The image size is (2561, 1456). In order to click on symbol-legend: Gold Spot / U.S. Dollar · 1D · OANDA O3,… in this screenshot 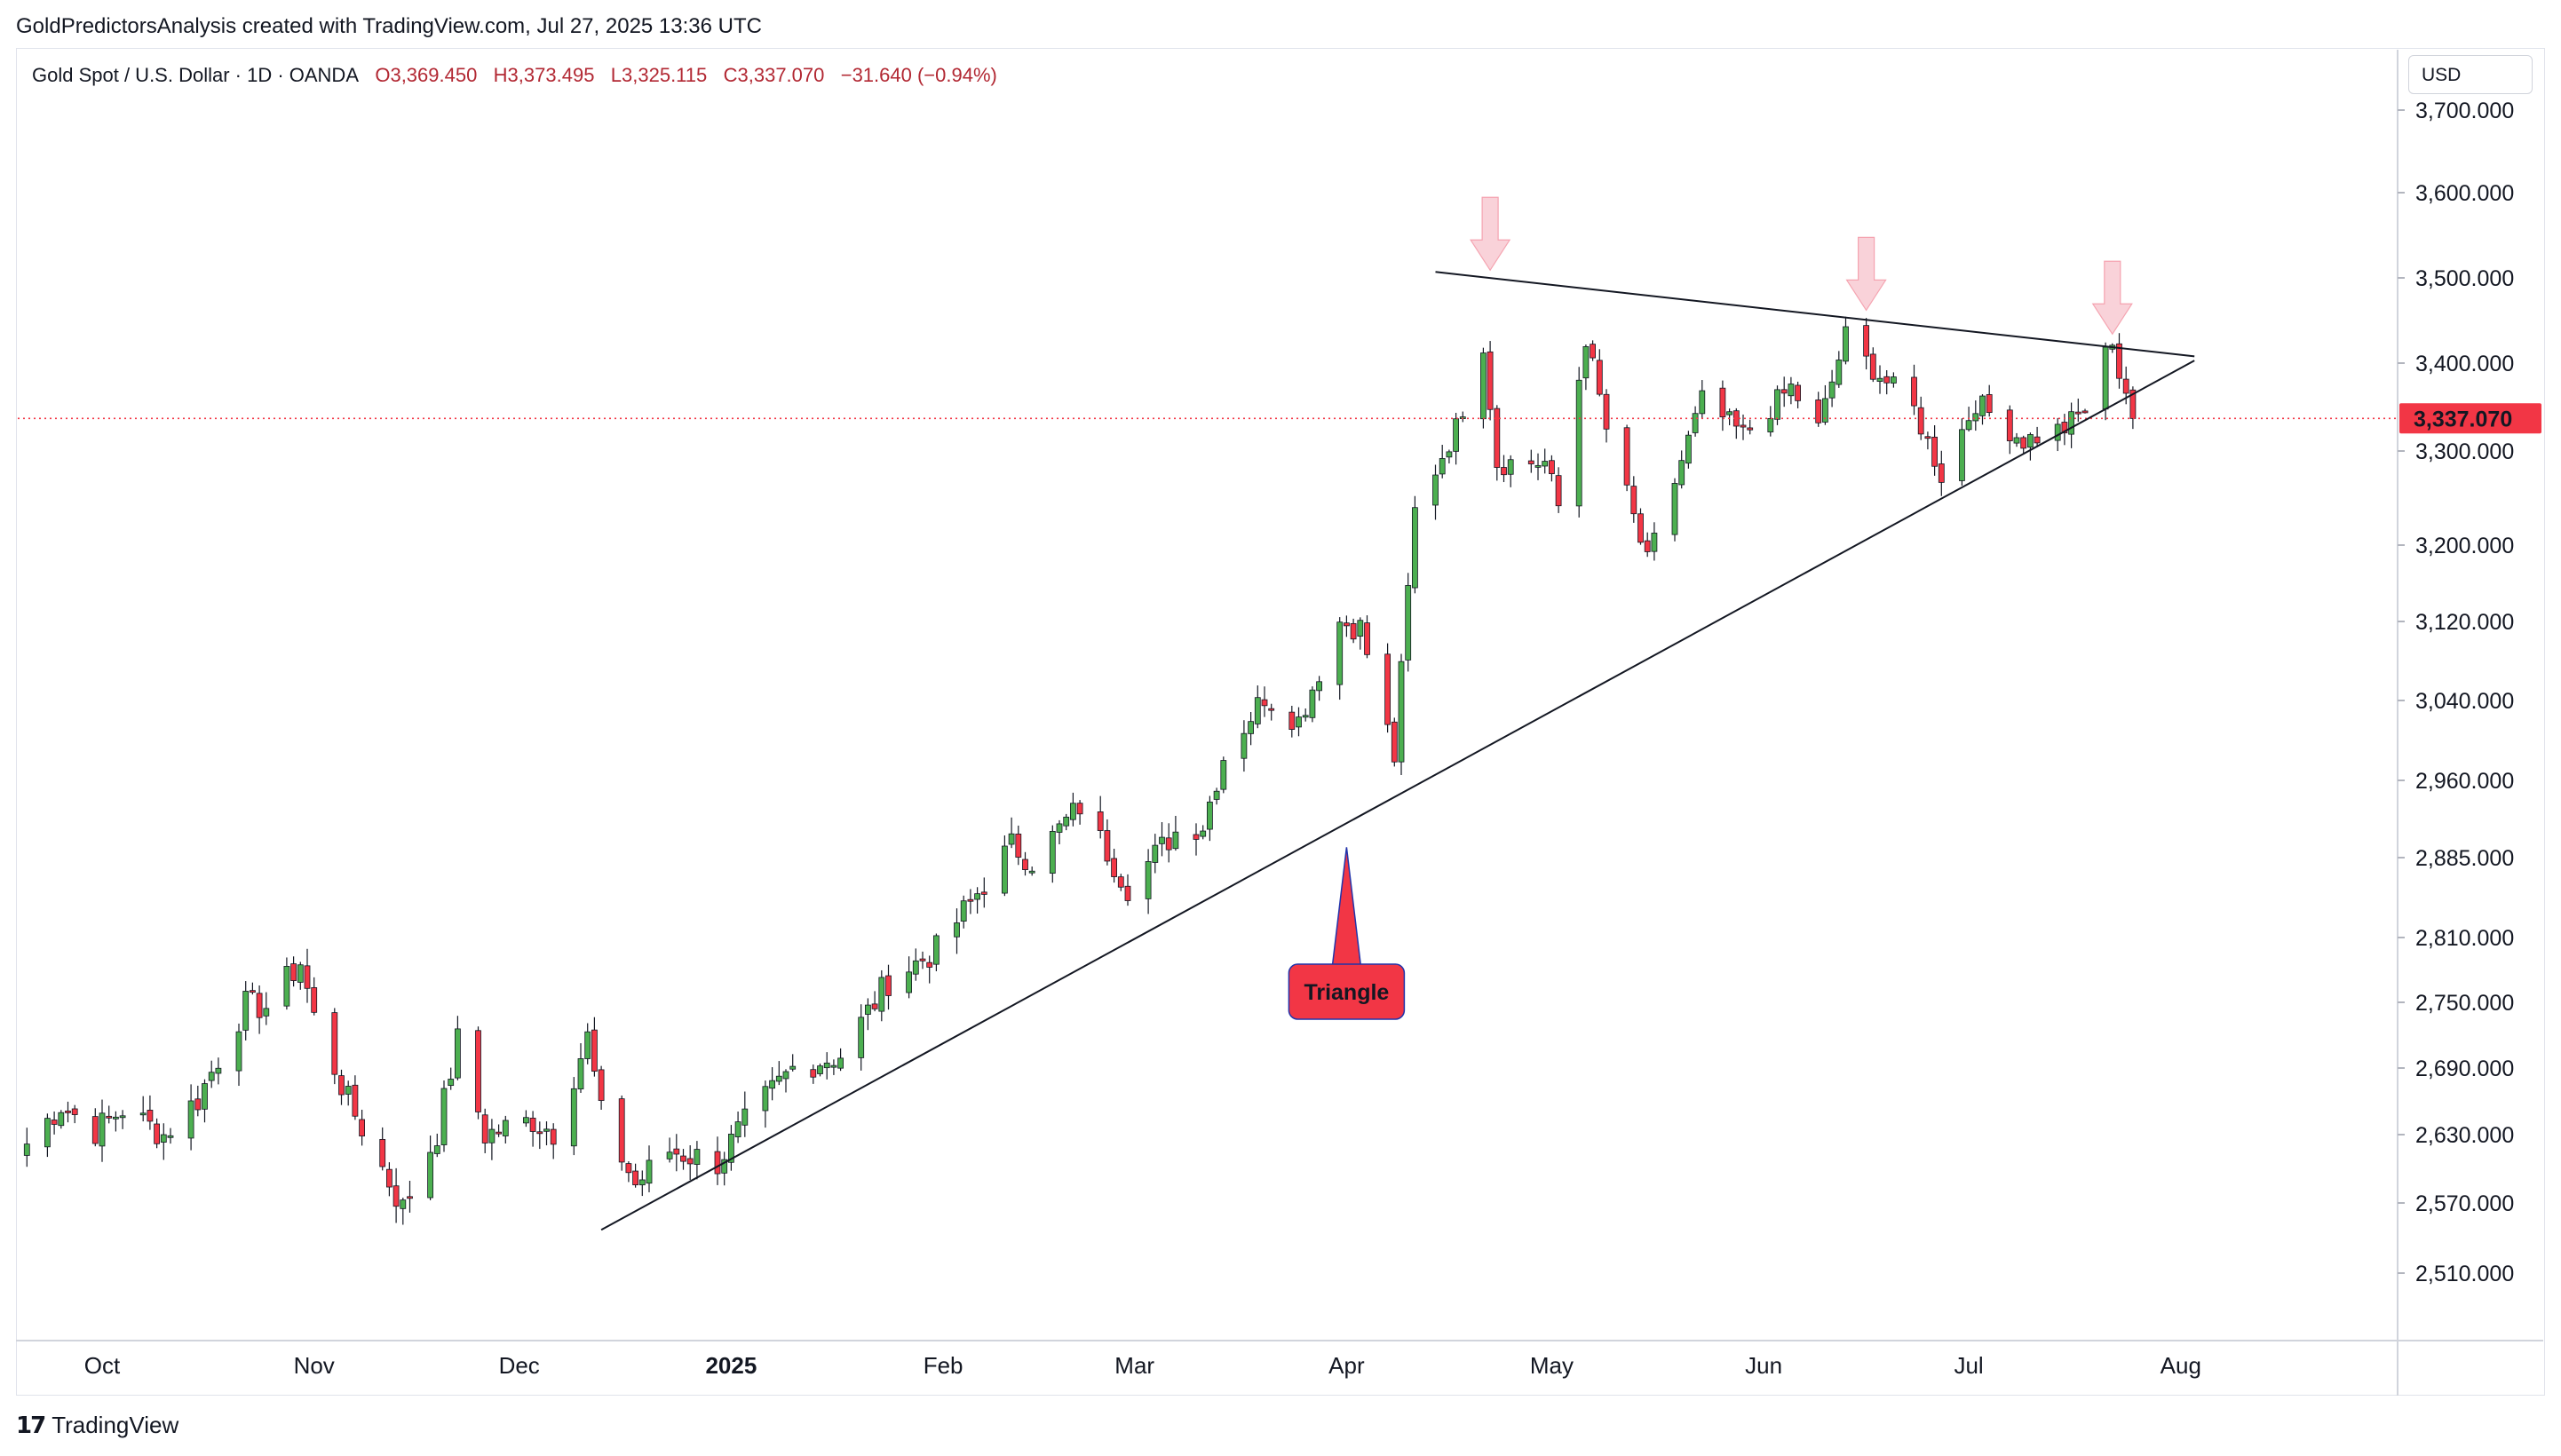, I will do `click(515, 75)`.